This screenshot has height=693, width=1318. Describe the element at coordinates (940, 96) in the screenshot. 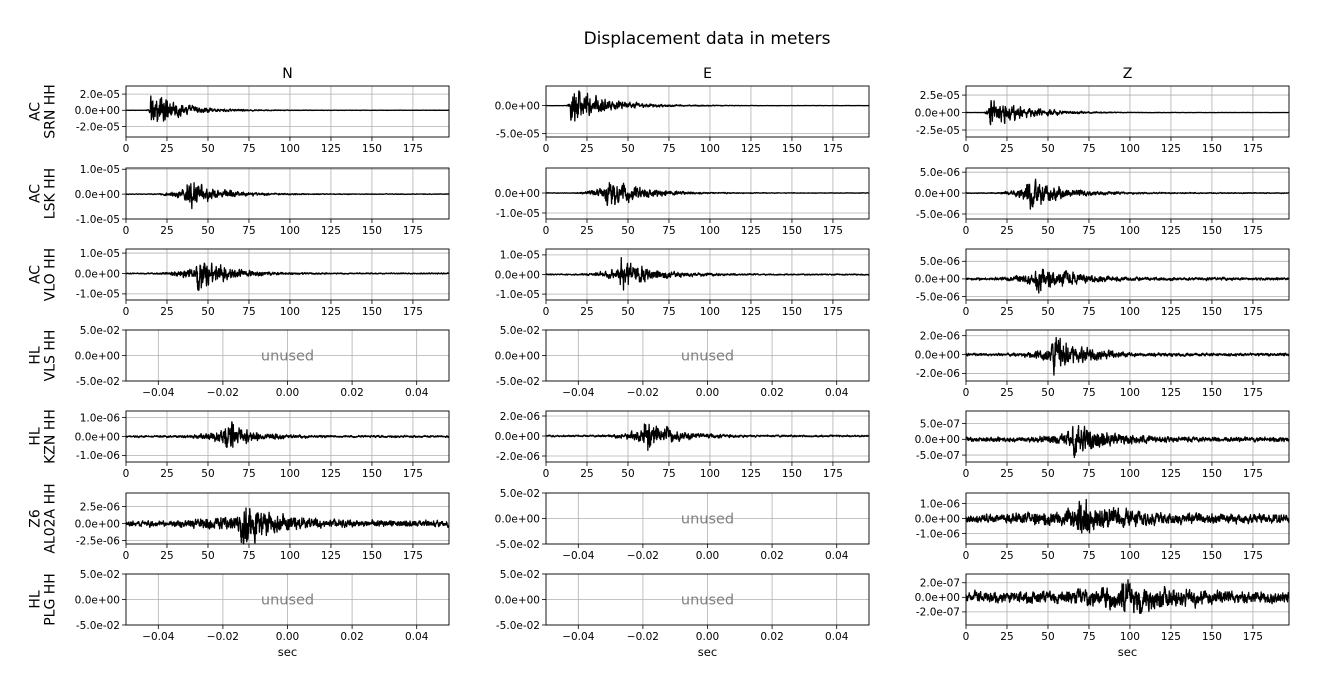

I see `y-tick-label: 2.5e-05` at that location.